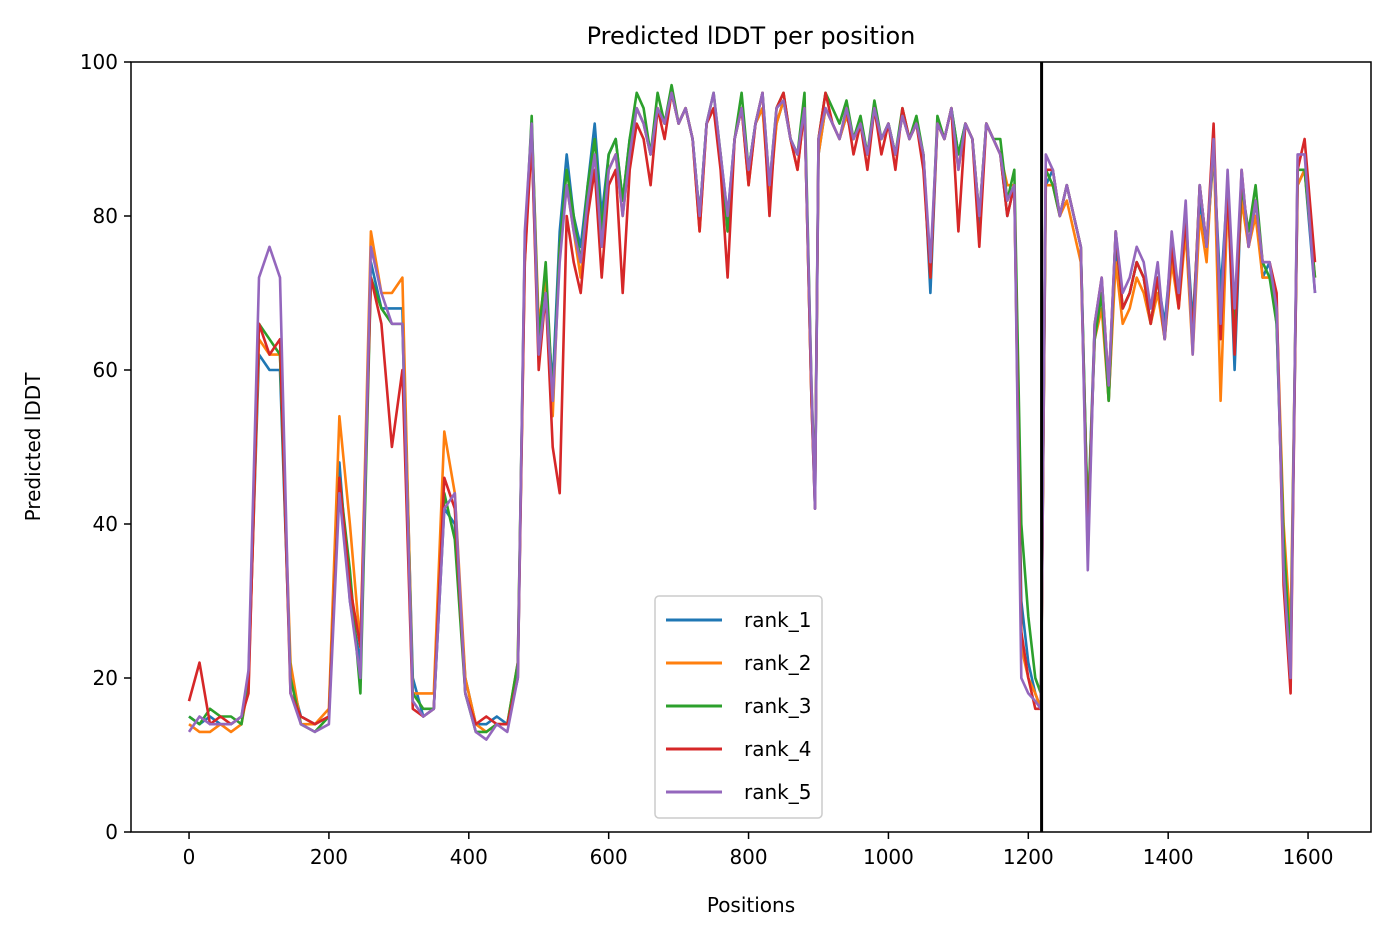 Image resolution: width=1391 pixels, height=939 pixels. Describe the element at coordinates (99, 62) in the screenshot. I see `y-tick-label: 100` at that location.